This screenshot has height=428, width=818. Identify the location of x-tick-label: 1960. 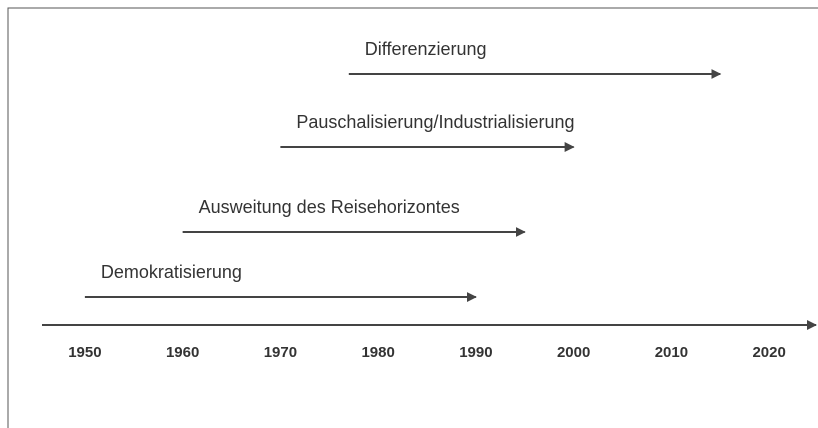
(182, 352).